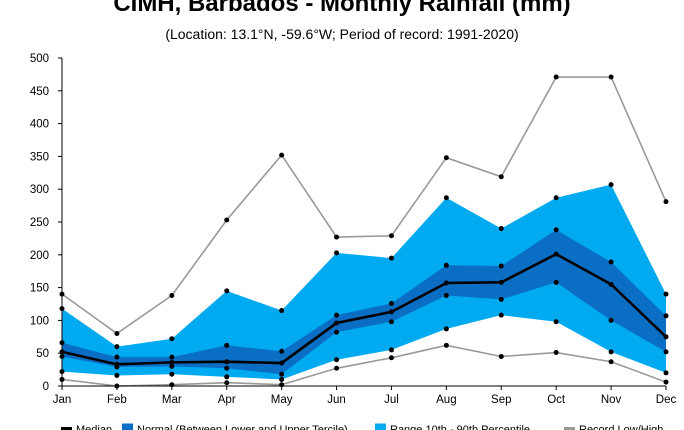 This screenshot has width=684, height=430. I want to click on x-tick-label: Aug, so click(446, 400).